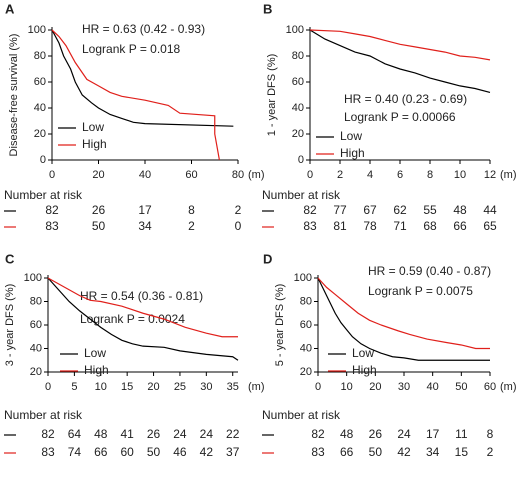 The height and width of the screenshot is (487, 516). I want to click on x-tick-label: 35, so click(233, 387).